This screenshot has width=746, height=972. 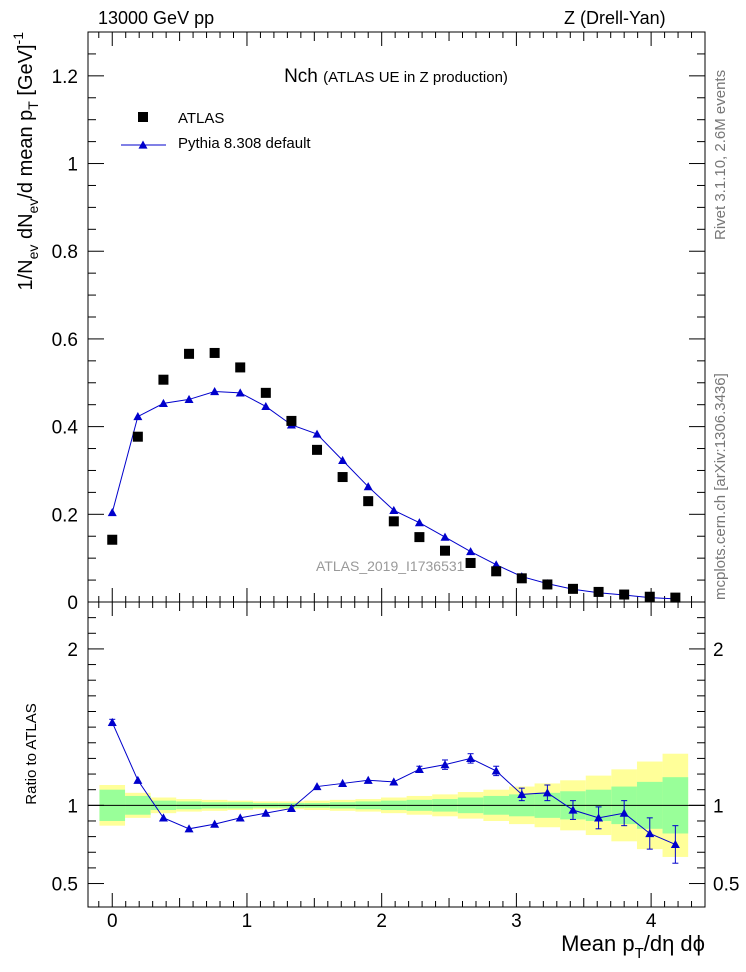 I want to click on ratio-y-tick-label-right: 1, so click(x=718, y=806).